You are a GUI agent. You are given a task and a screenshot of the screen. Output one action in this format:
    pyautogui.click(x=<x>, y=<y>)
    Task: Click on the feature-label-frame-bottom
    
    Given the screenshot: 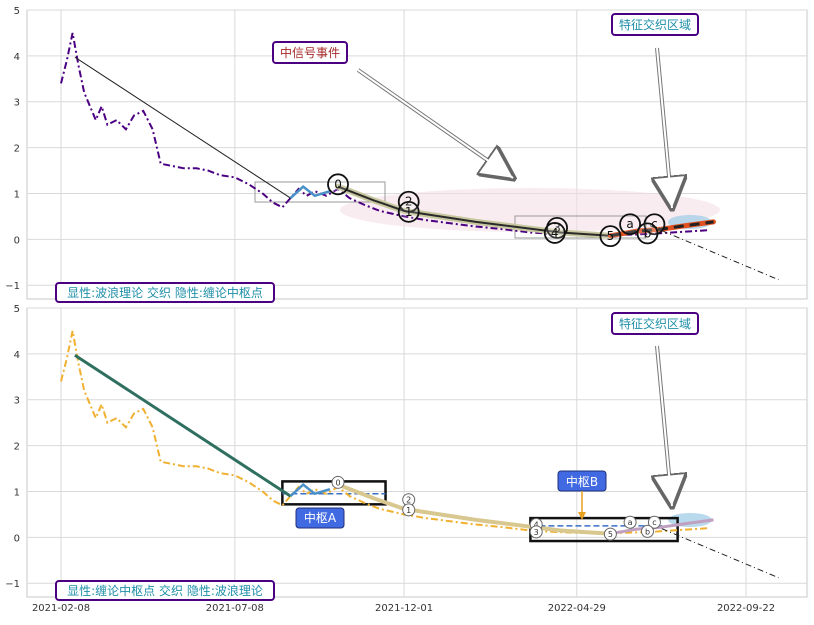 What is the action you would take?
    pyautogui.click(x=655, y=323)
    